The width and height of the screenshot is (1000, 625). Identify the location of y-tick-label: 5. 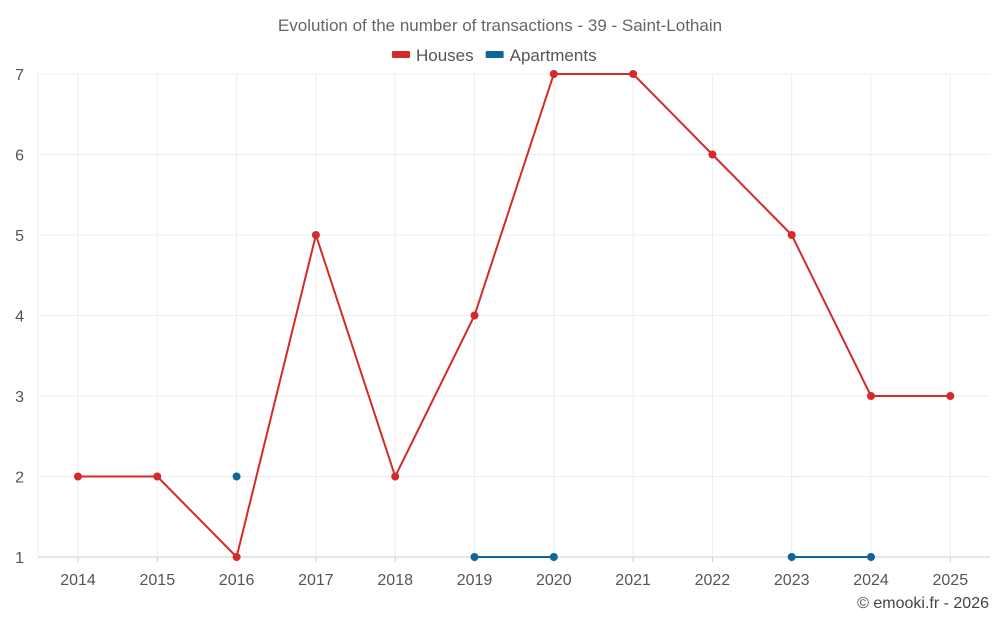
(19, 236).